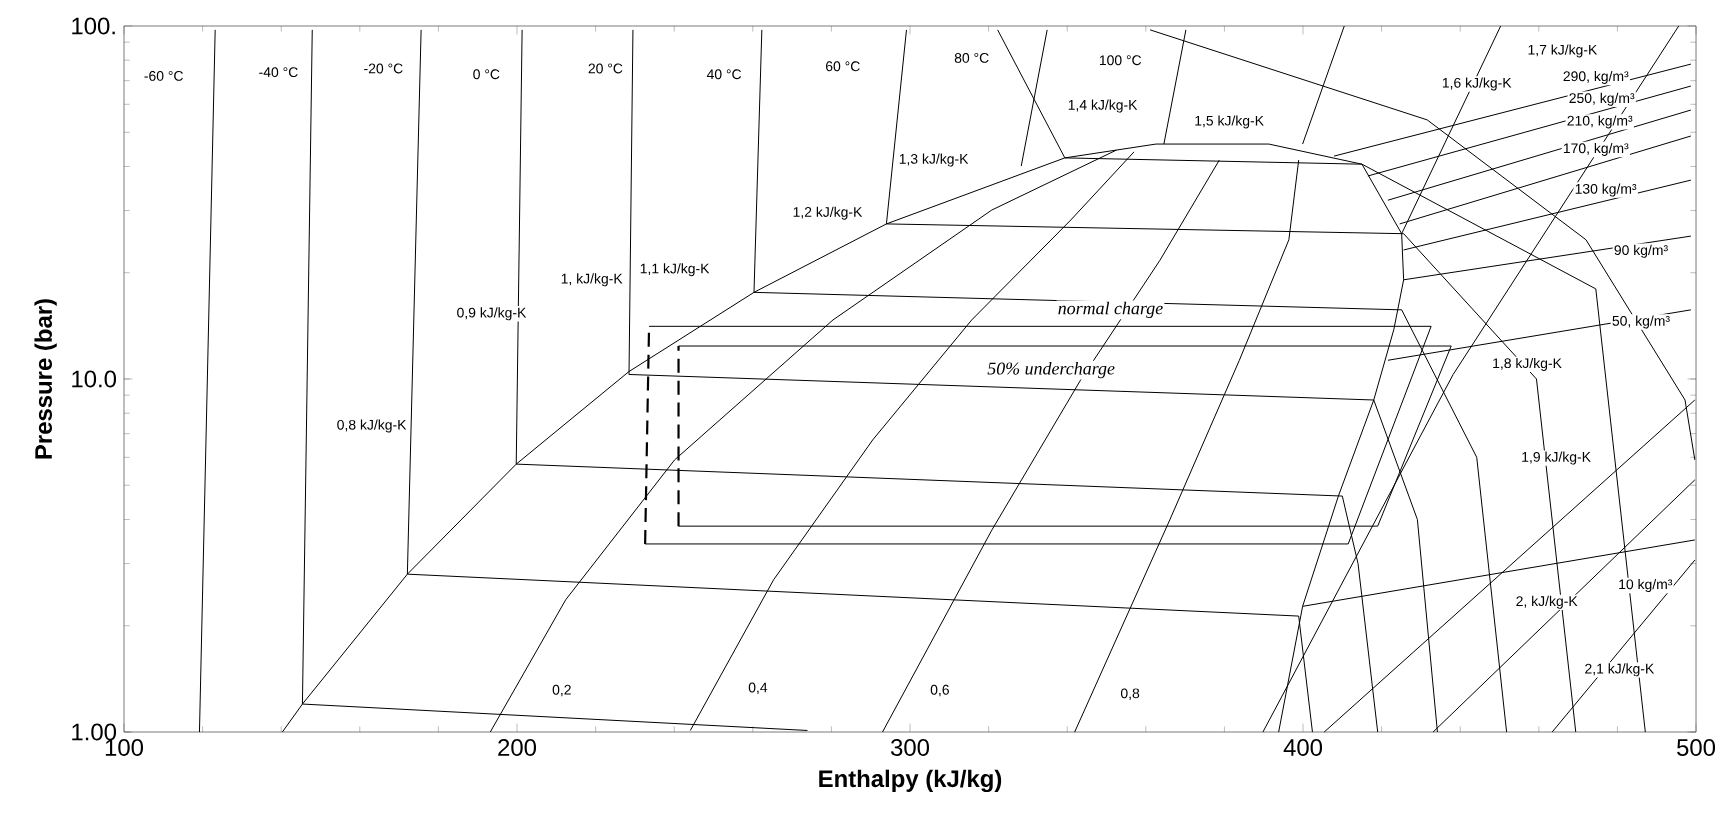  What do you see at coordinates (1303, 747) in the screenshot?
I see `x-tick-label: 400` at bounding box center [1303, 747].